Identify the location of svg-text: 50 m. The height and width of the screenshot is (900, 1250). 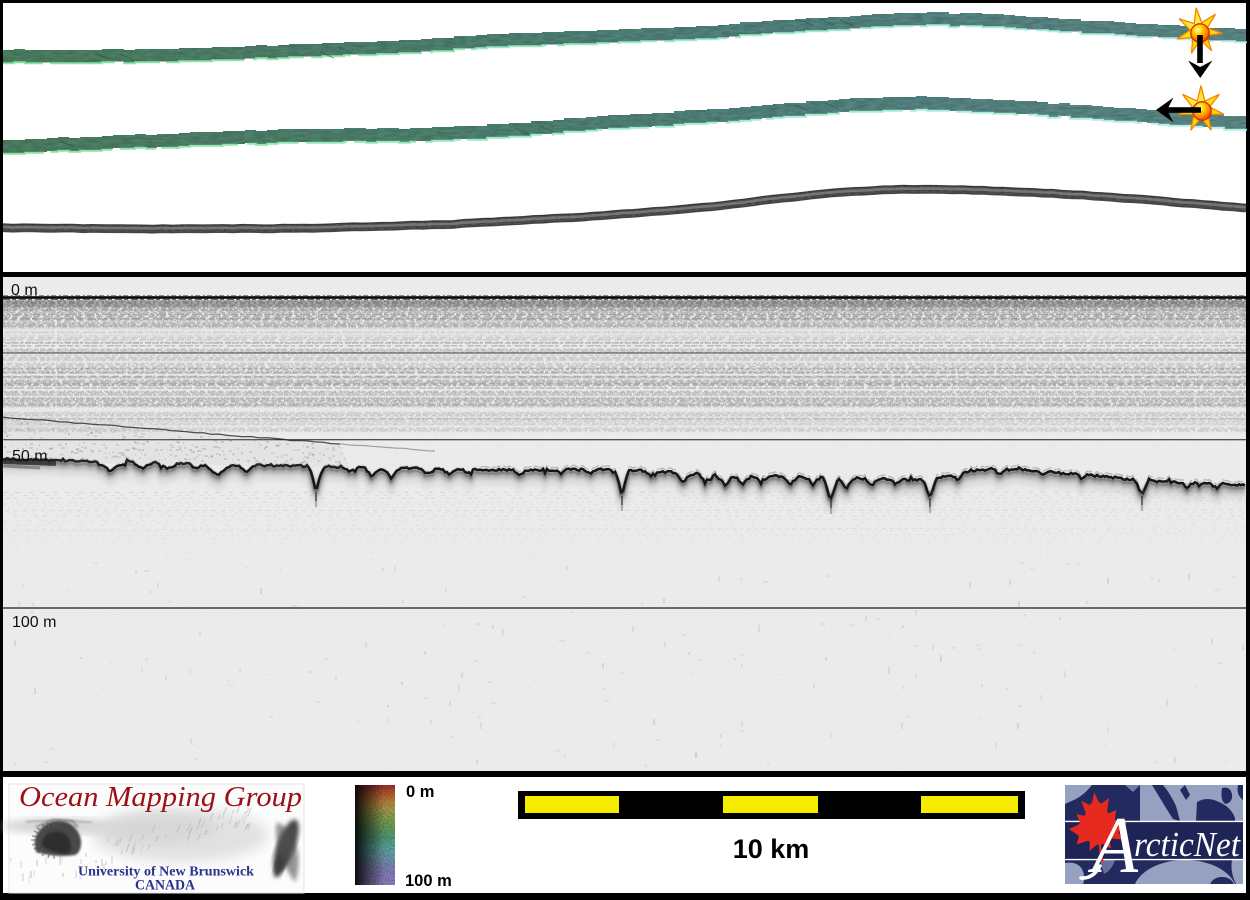
(30, 456).